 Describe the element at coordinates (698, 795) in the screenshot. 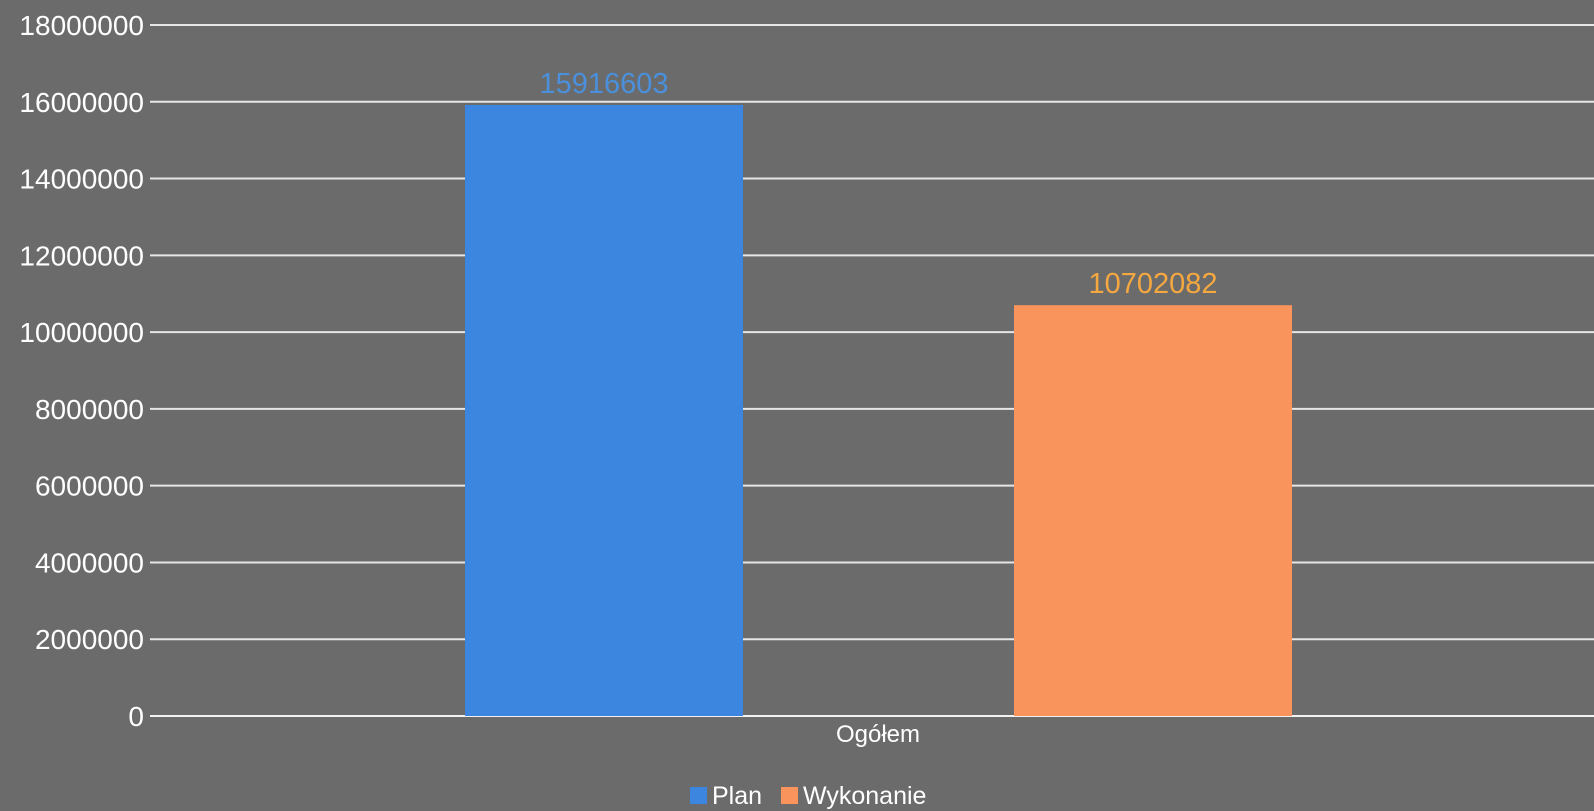

I see `legend-swatch-plan` at that location.